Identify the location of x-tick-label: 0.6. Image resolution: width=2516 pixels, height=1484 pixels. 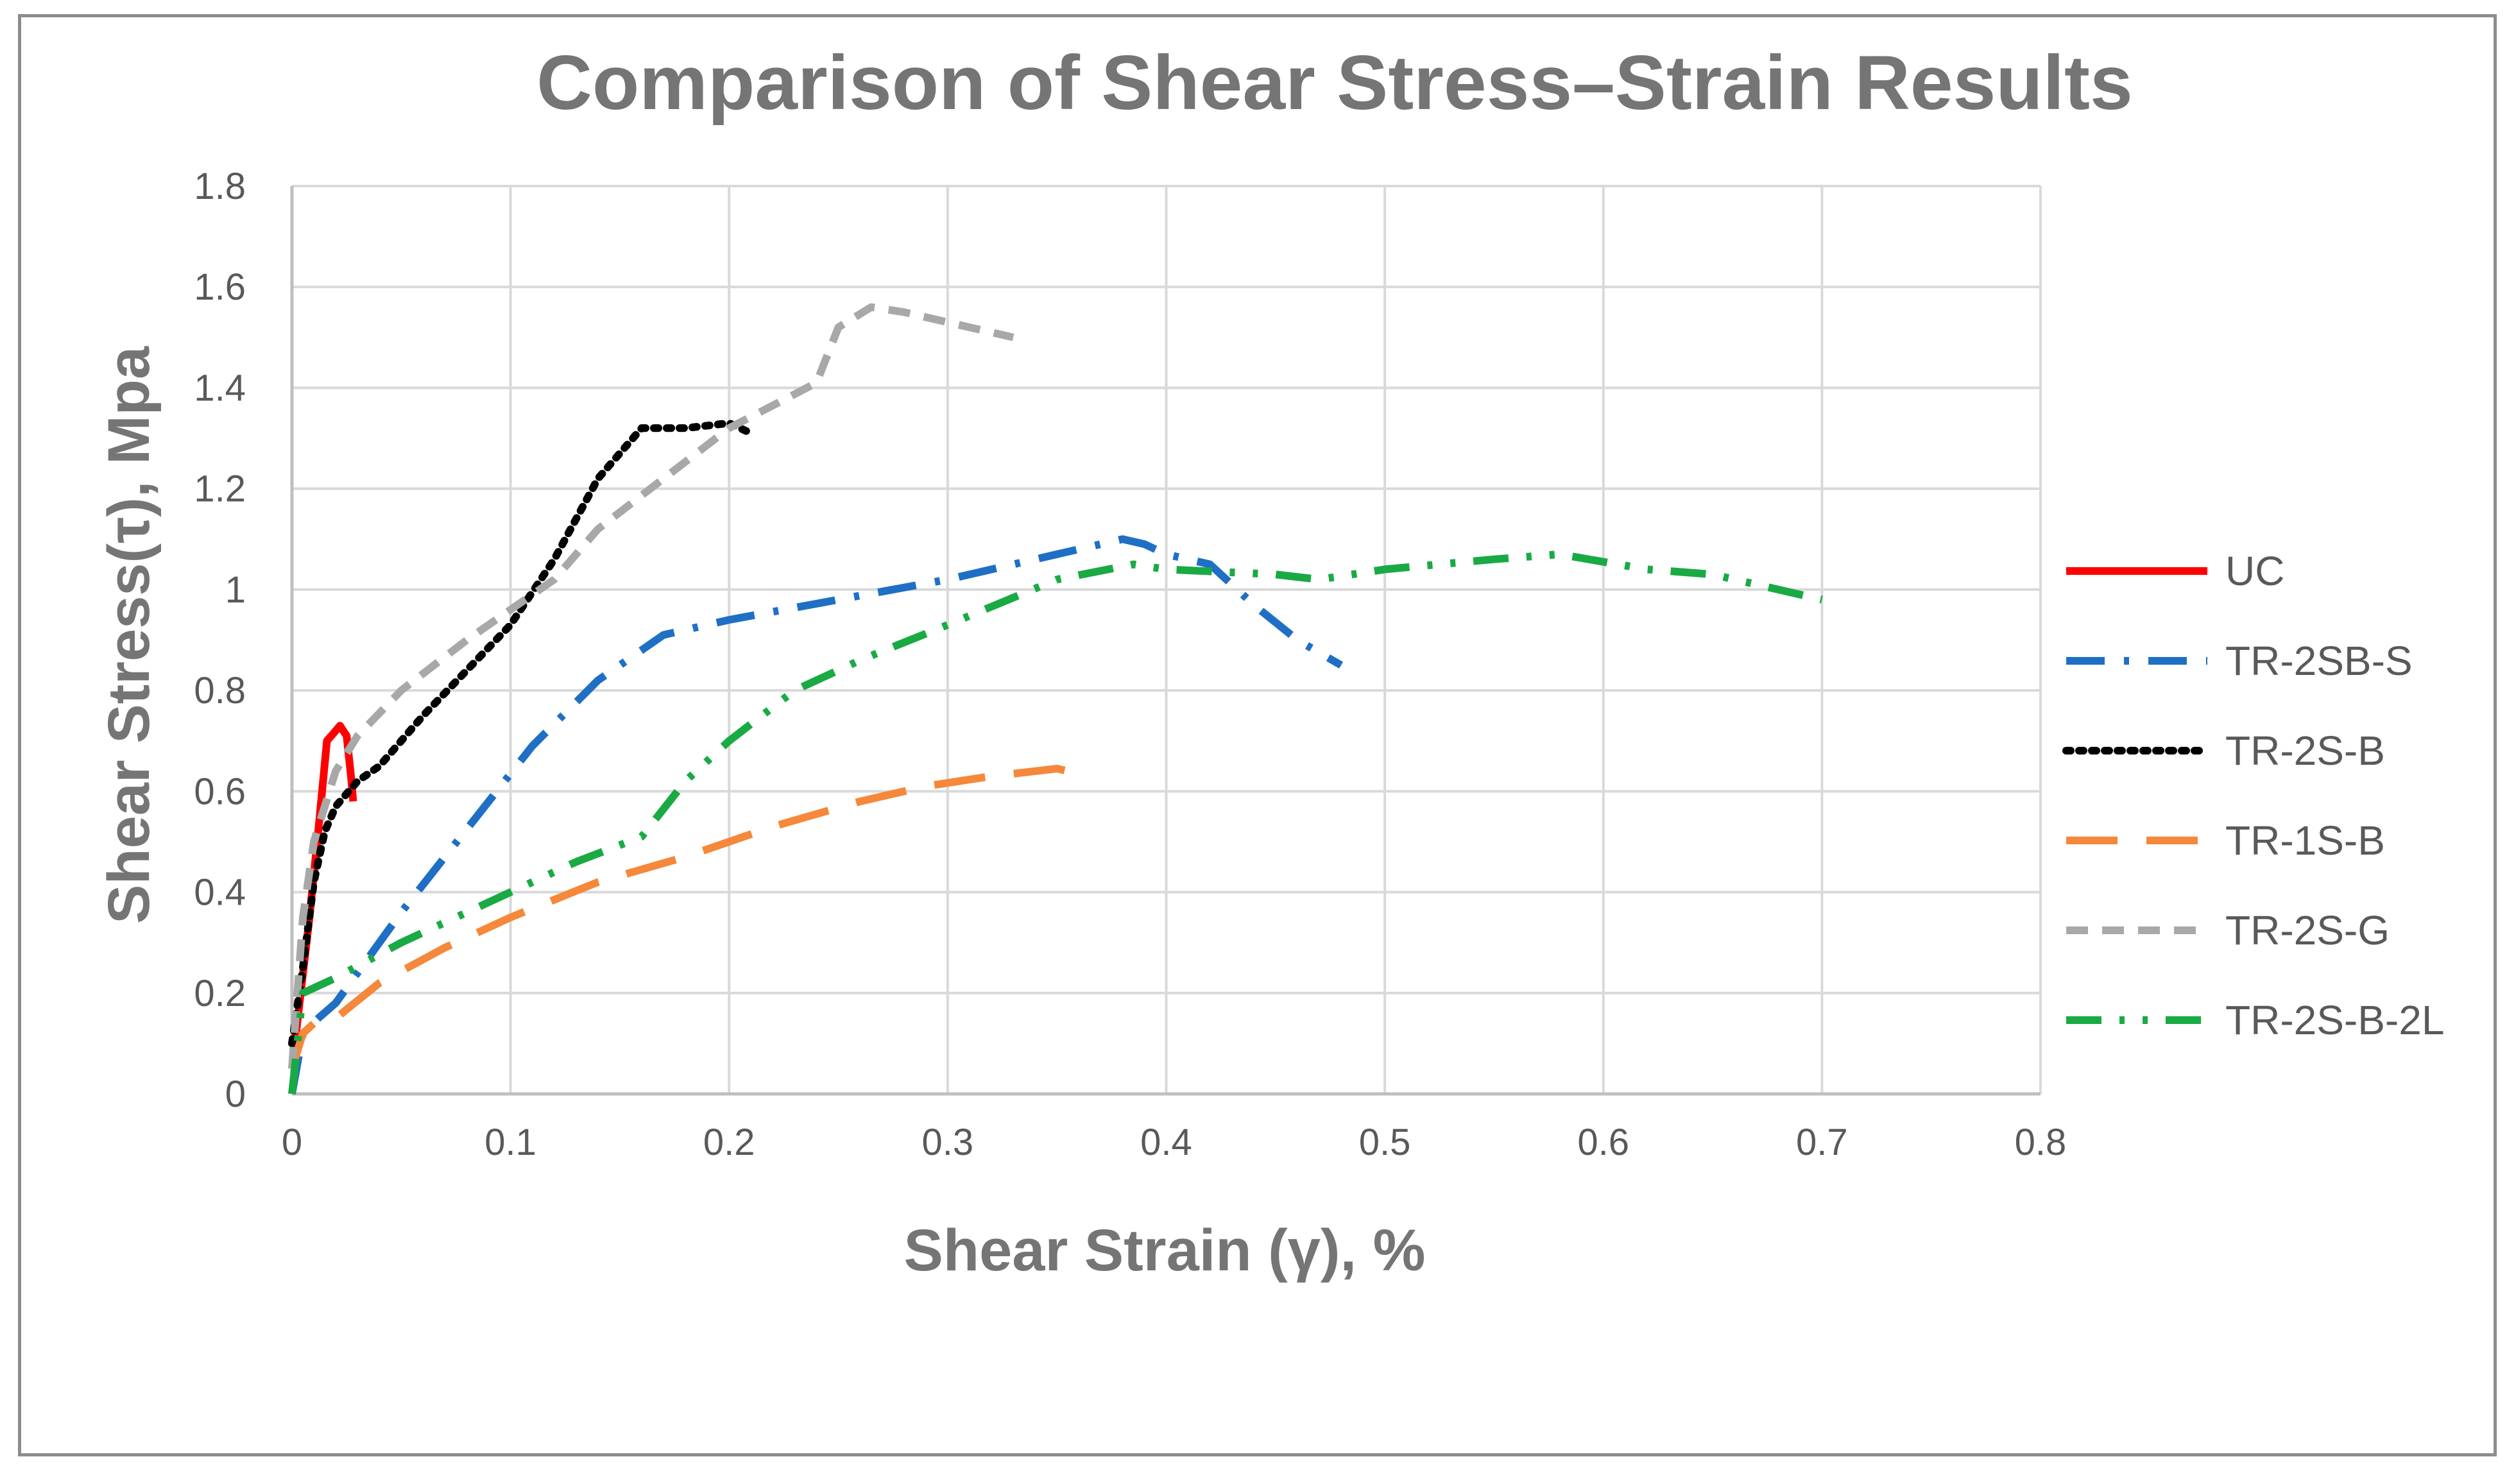
(1603, 1143).